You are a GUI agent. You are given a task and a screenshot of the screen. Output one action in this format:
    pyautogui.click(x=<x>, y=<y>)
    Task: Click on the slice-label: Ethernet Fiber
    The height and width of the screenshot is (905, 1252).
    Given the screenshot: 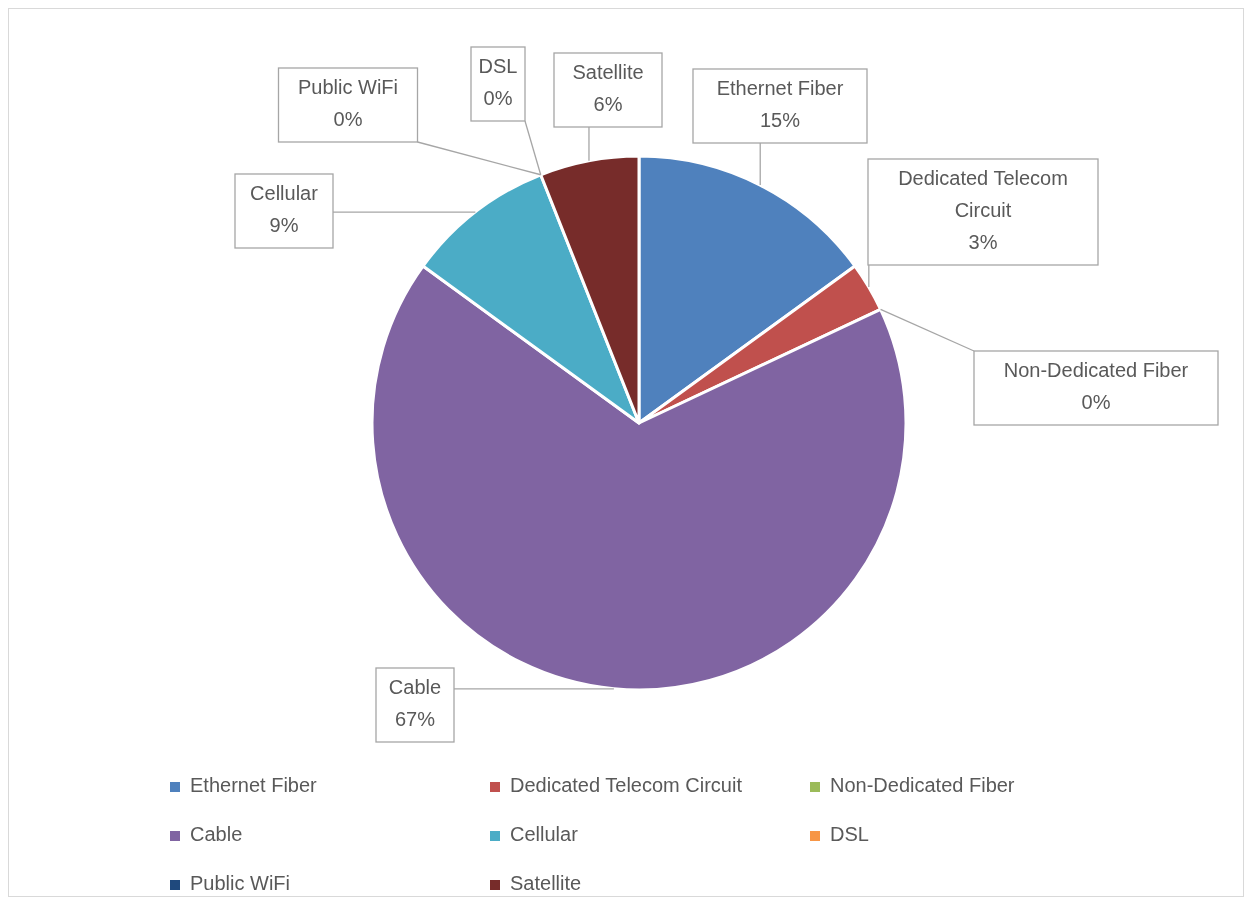 What is the action you would take?
    pyautogui.click(x=780, y=88)
    